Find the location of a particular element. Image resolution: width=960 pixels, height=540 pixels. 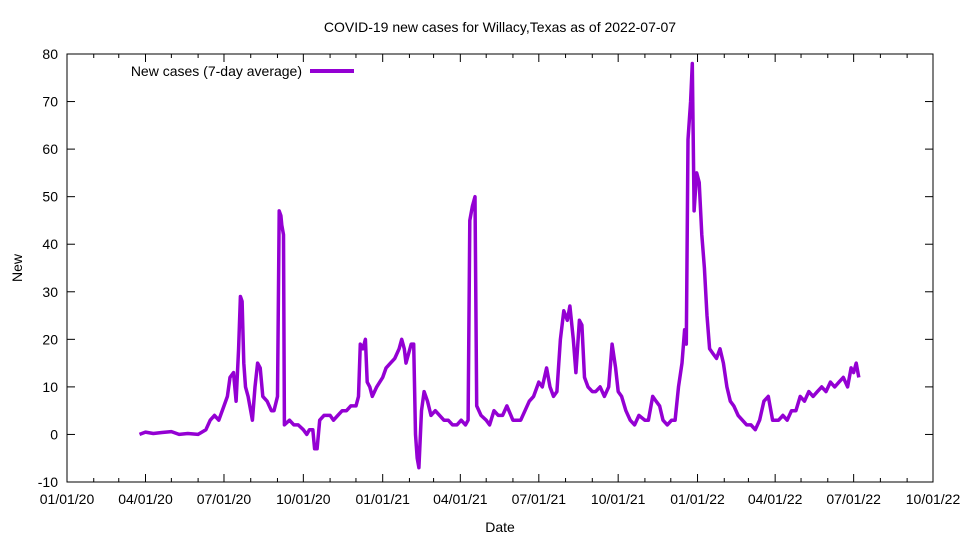

x-tick-label: 01/01/22 is located at coordinates (697, 499).